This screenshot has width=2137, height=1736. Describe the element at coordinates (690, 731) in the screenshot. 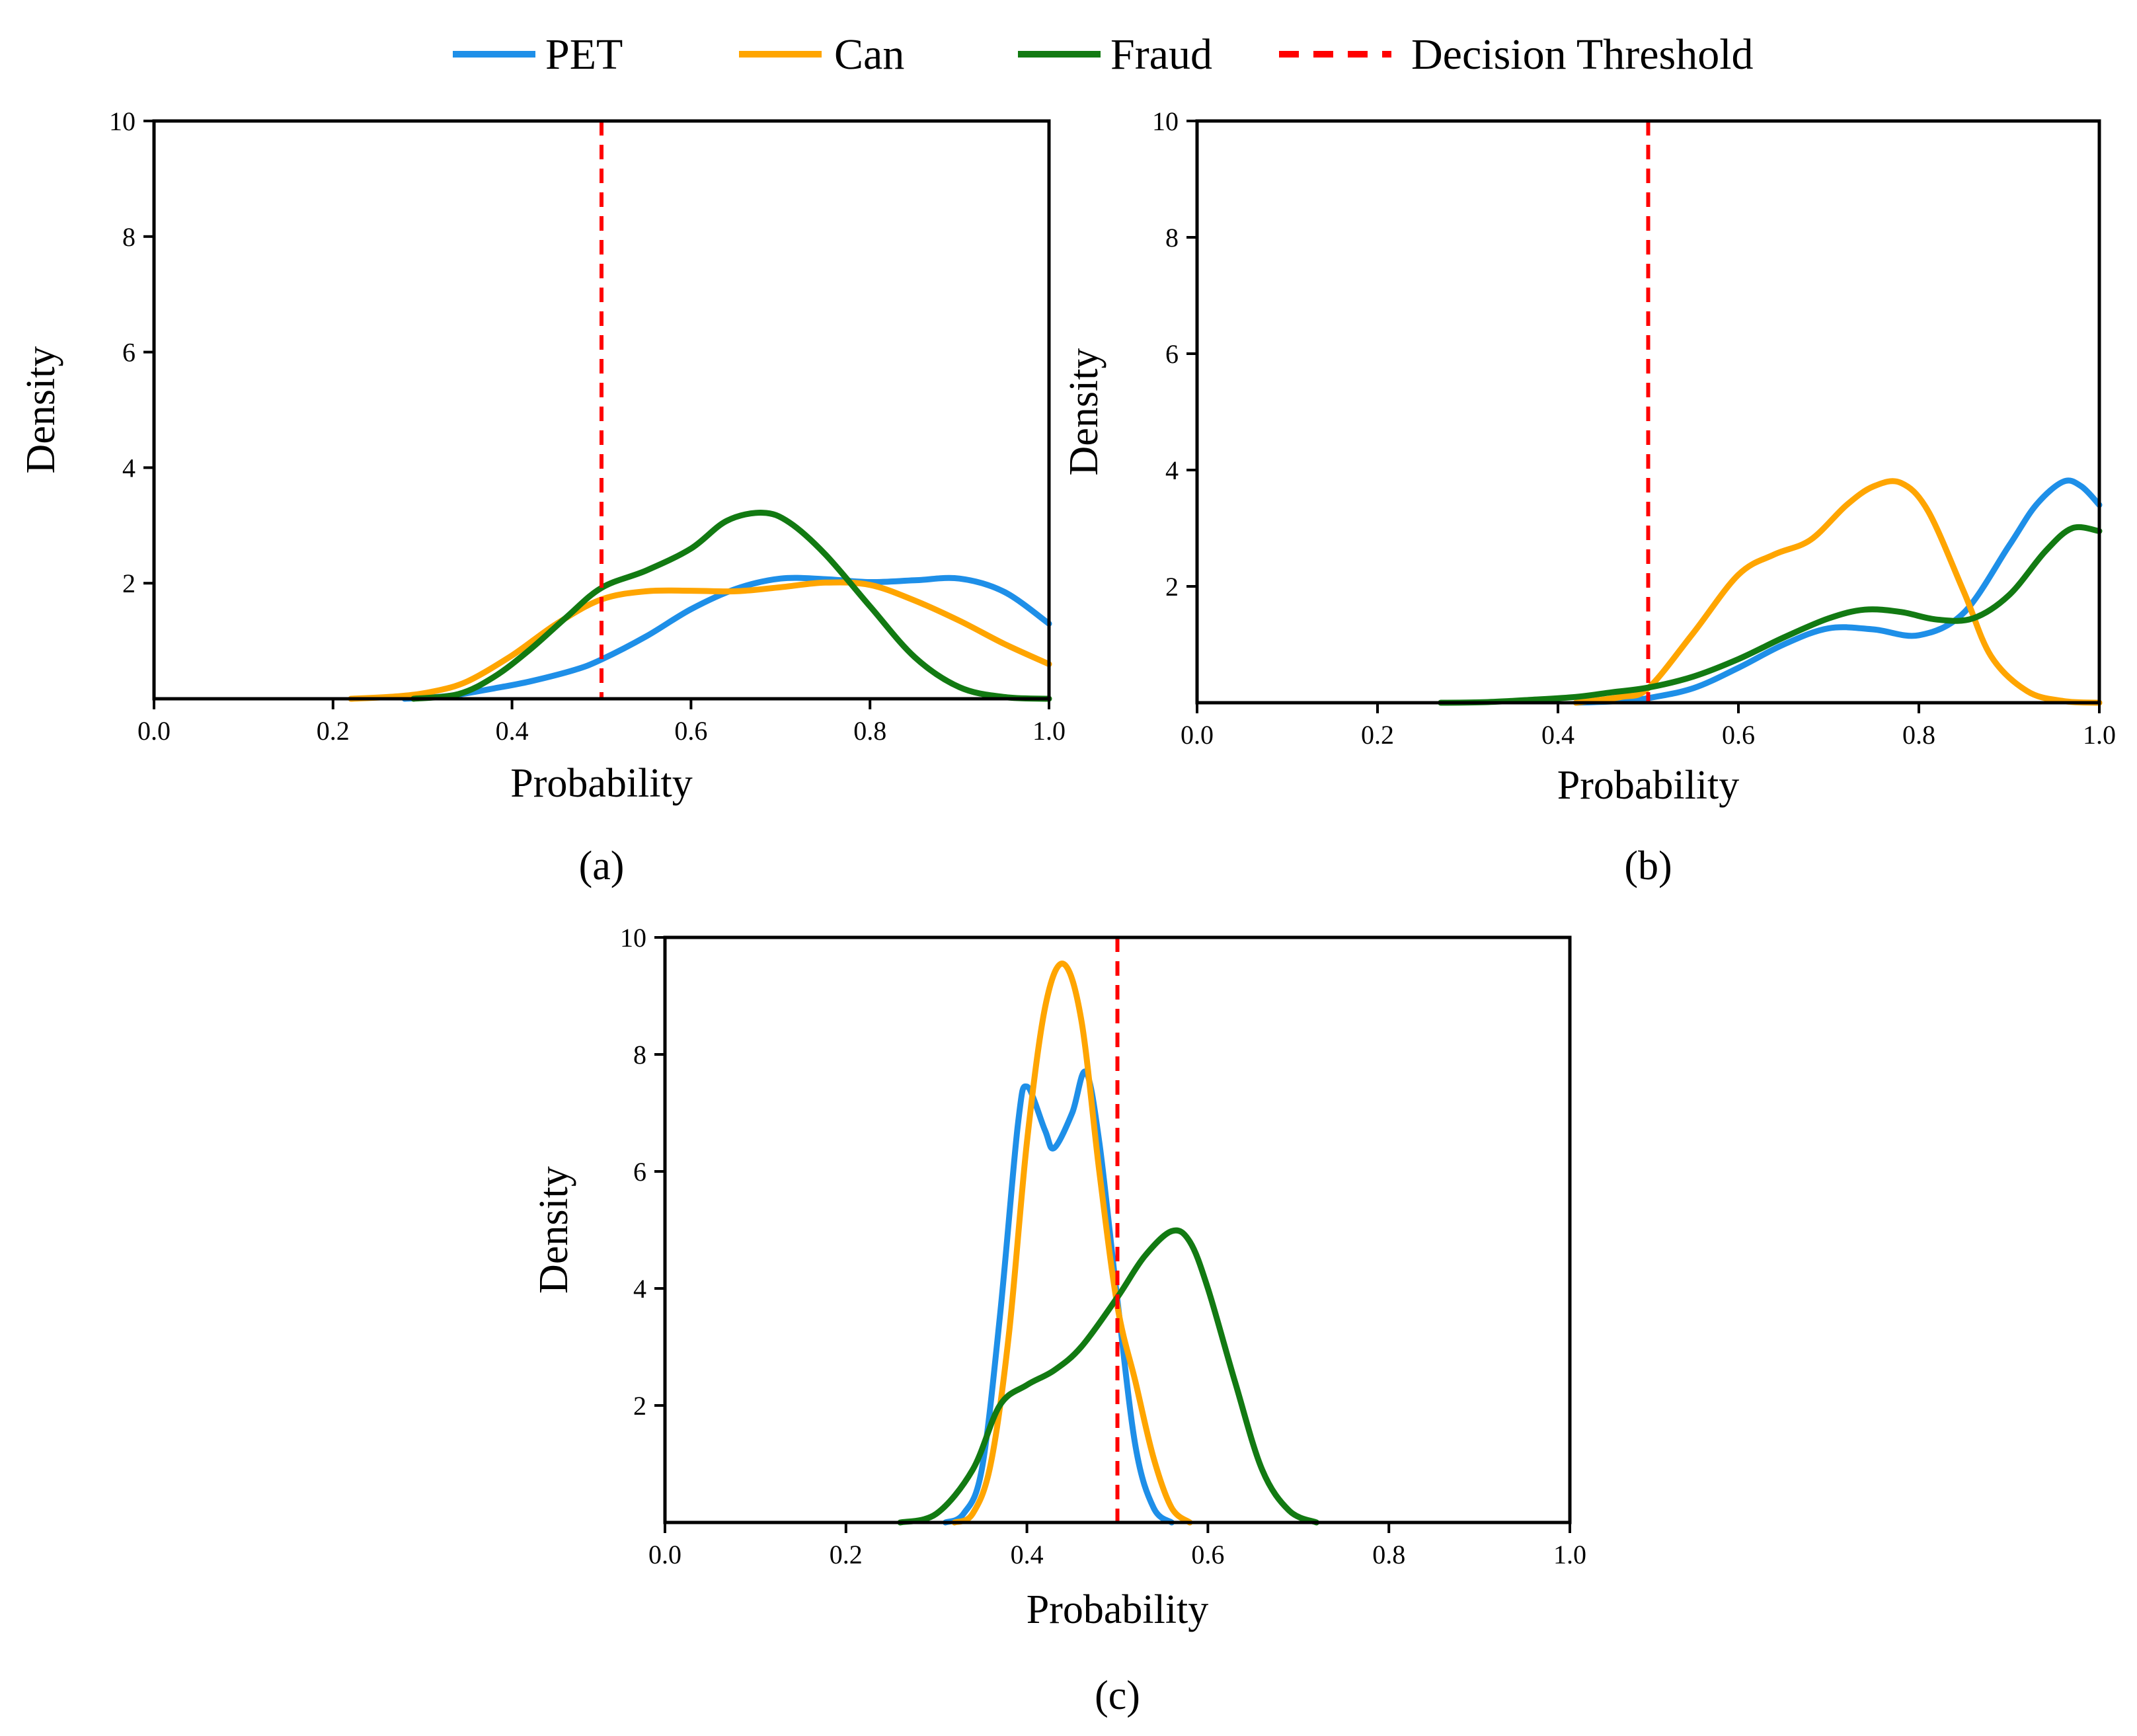

I see `panel-a-x-tick-label: 0.6` at that location.